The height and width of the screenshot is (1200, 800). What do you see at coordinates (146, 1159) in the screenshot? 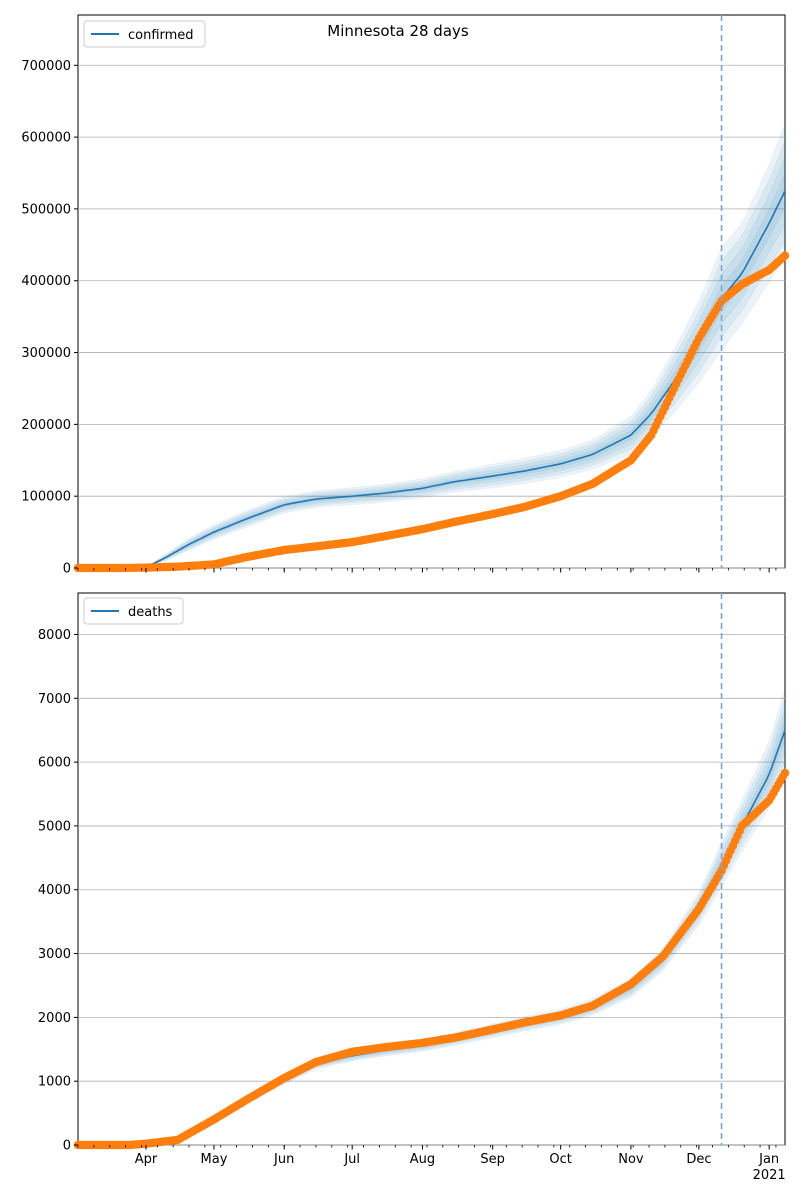
I see `x-tick-label: Apr` at bounding box center [146, 1159].